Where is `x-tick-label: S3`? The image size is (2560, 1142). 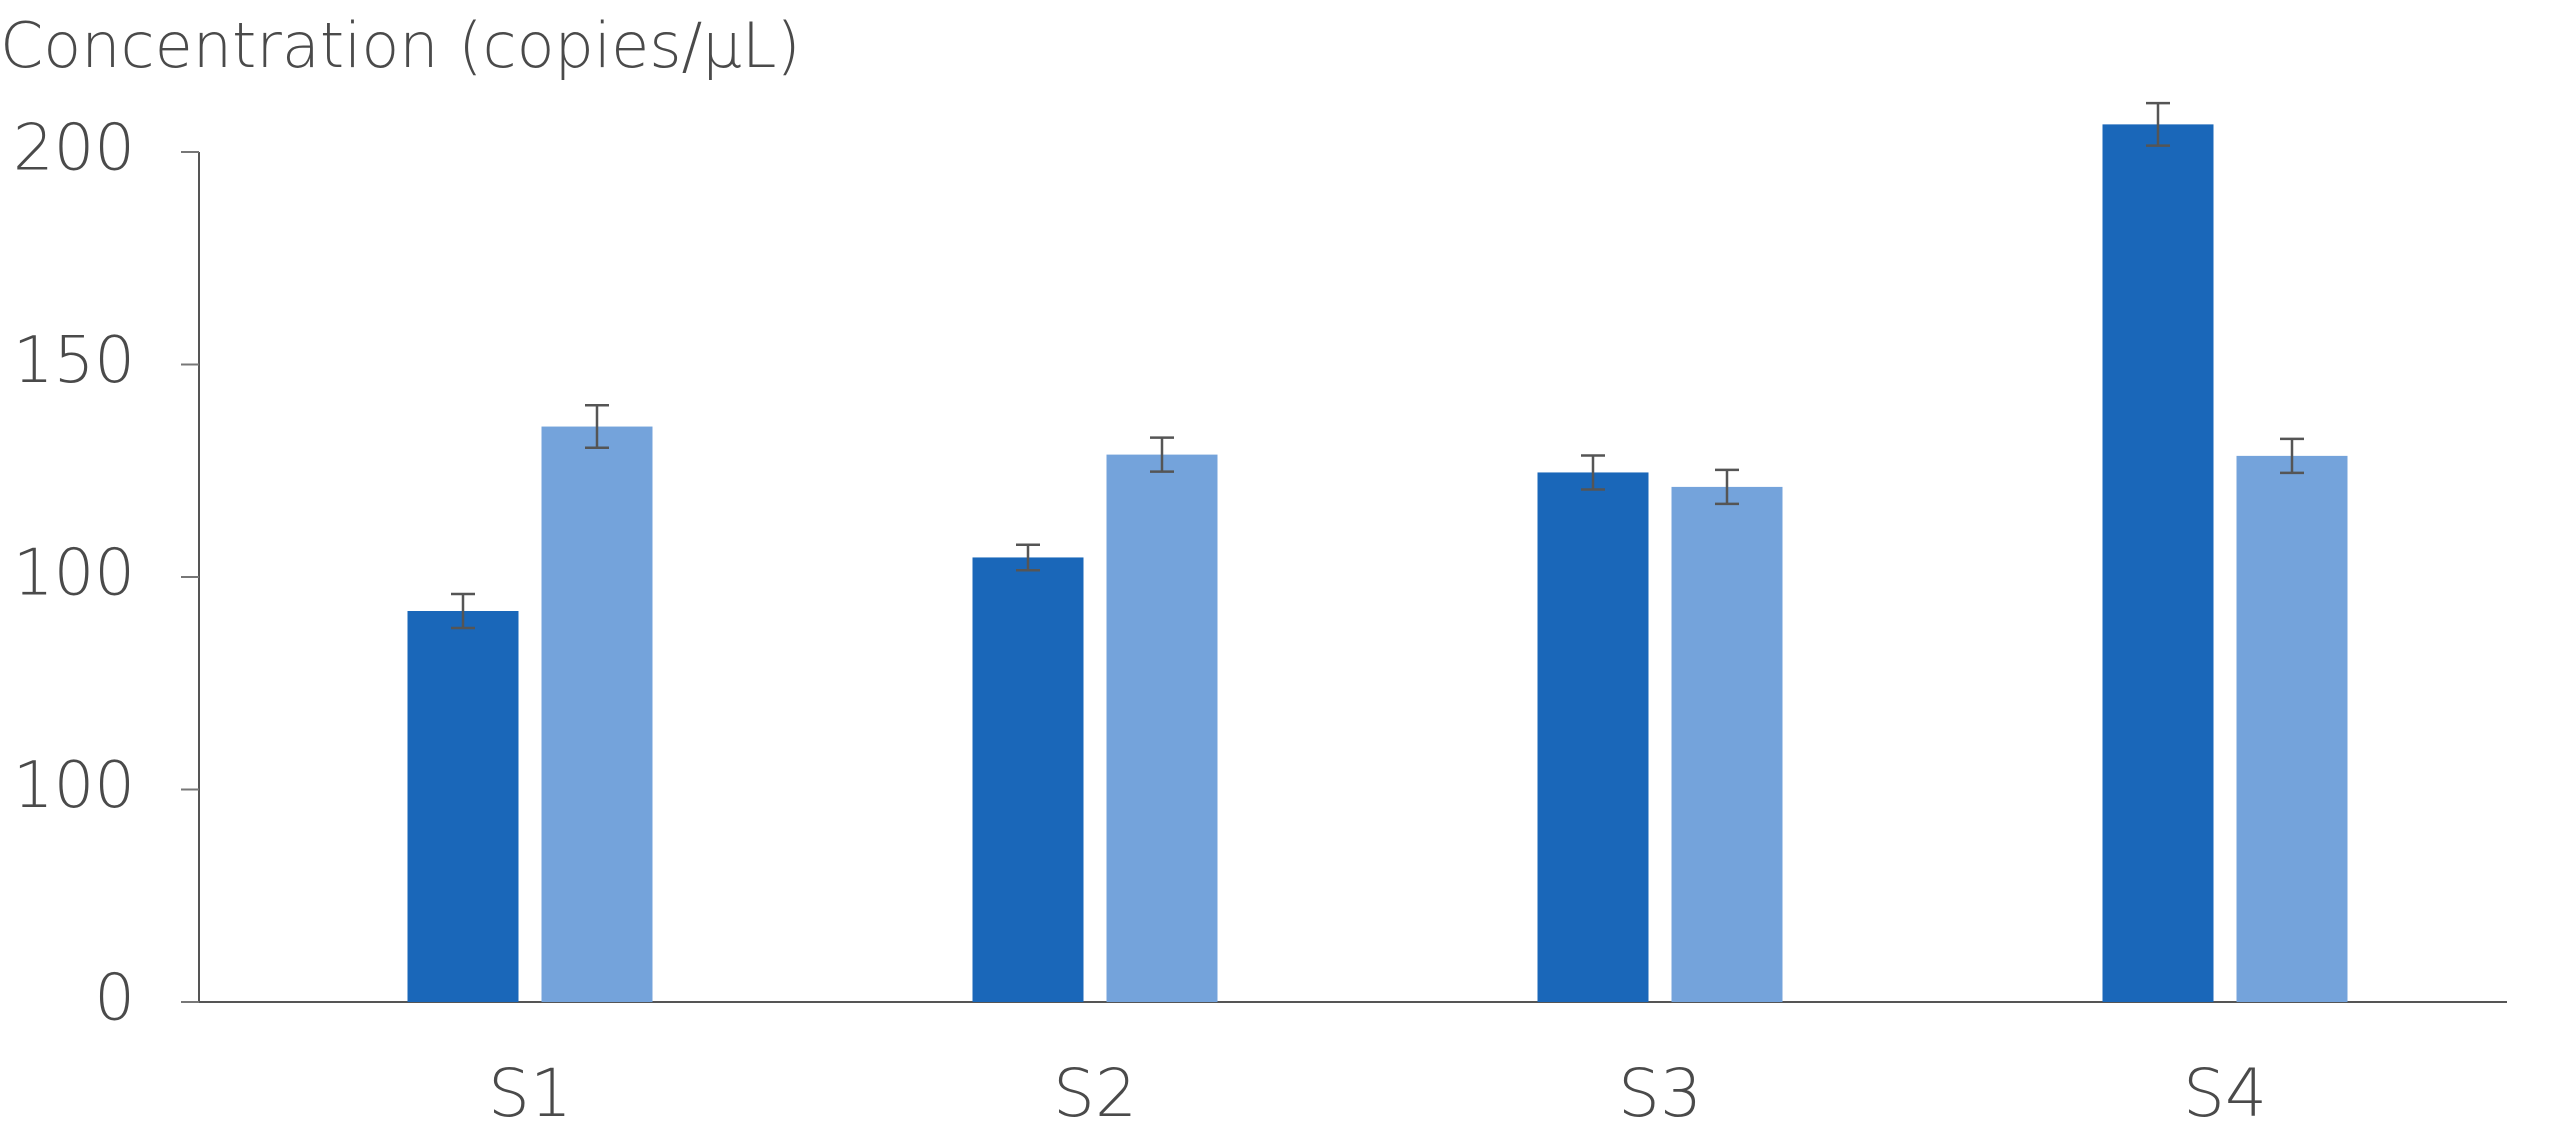
x-tick-label: S3 is located at coordinates (1660, 1093).